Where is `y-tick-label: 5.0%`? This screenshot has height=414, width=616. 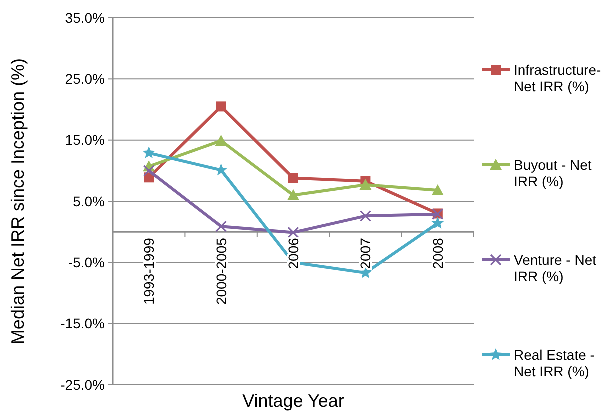
y-tick-label: 5.0% is located at coordinates (89, 201).